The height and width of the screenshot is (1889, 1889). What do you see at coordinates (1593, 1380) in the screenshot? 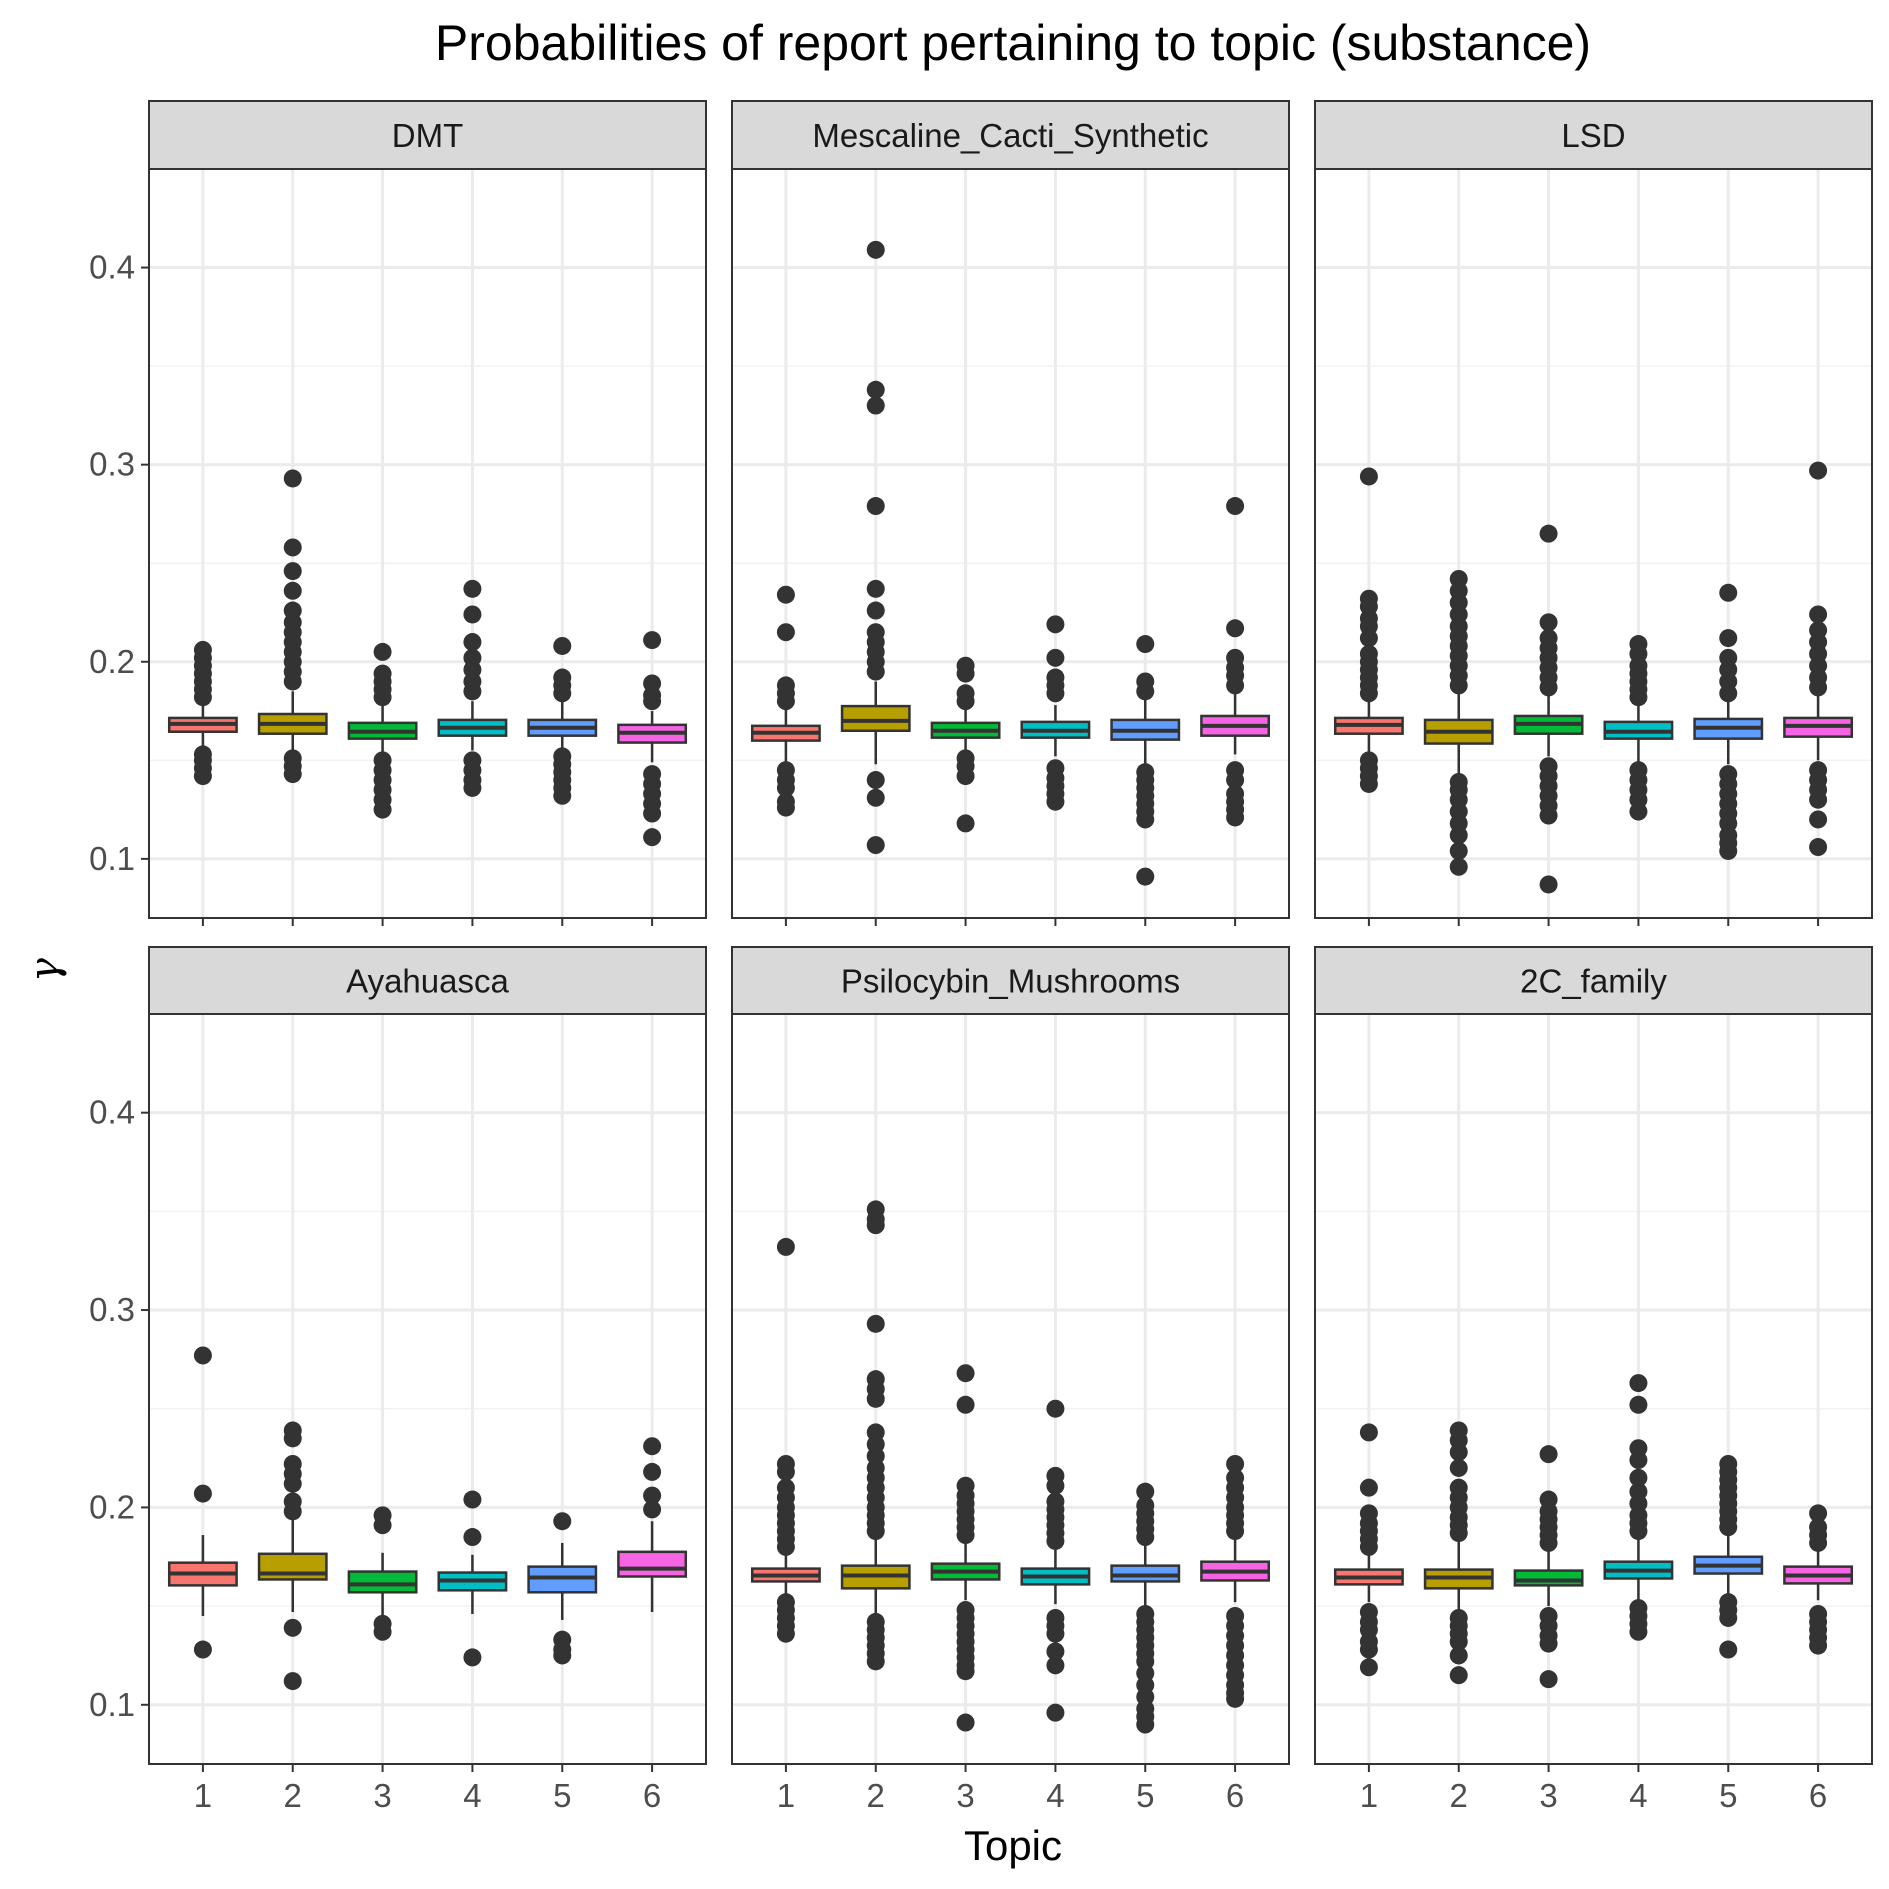
I see `facet-panel: 2C_family 1 2 3 4 5 6` at bounding box center [1593, 1380].